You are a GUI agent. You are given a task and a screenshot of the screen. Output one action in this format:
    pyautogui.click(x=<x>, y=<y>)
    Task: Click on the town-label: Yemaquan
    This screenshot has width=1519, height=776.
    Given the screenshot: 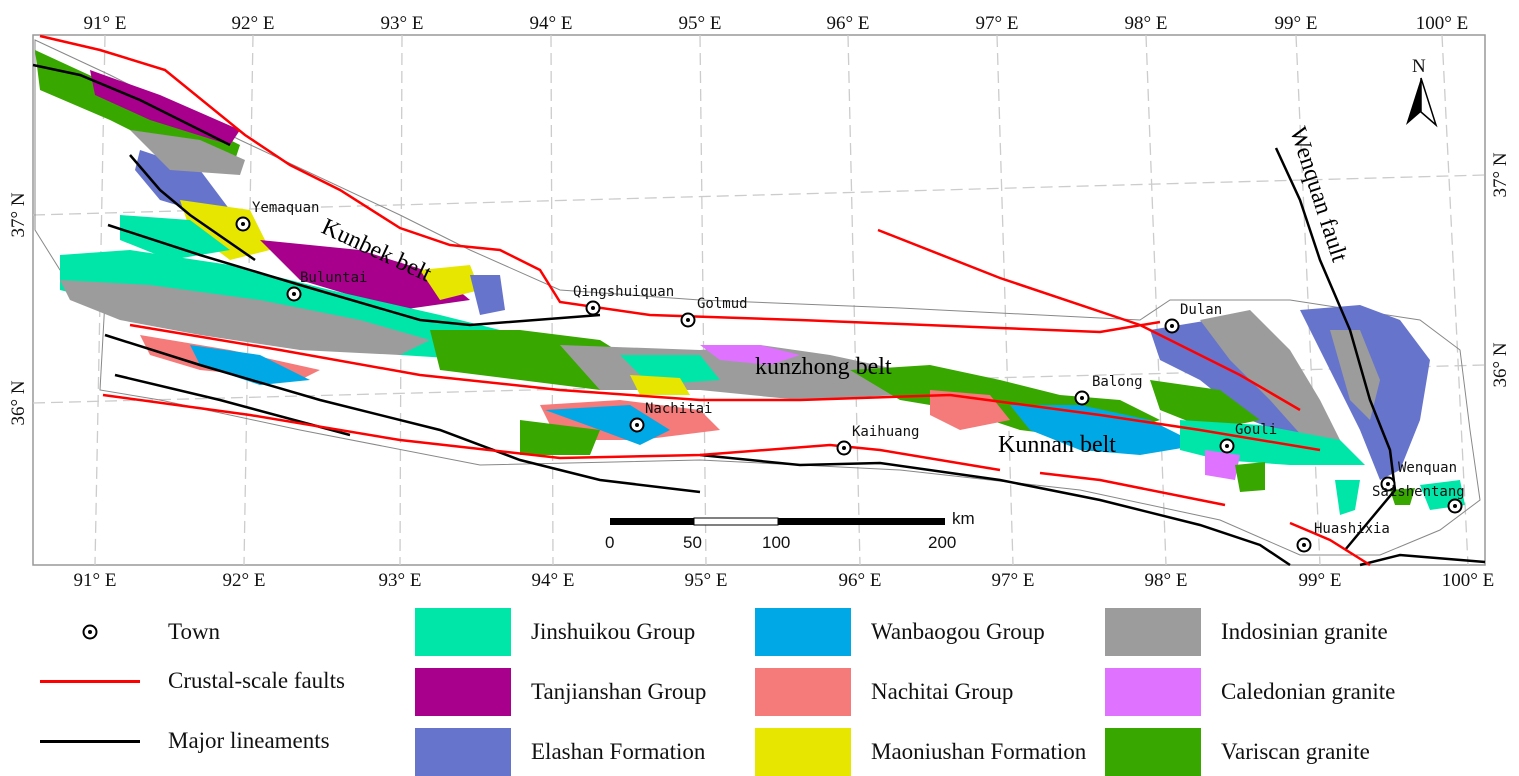 What is the action you would take?
    pyautogui.click(x=285, y=208)
    